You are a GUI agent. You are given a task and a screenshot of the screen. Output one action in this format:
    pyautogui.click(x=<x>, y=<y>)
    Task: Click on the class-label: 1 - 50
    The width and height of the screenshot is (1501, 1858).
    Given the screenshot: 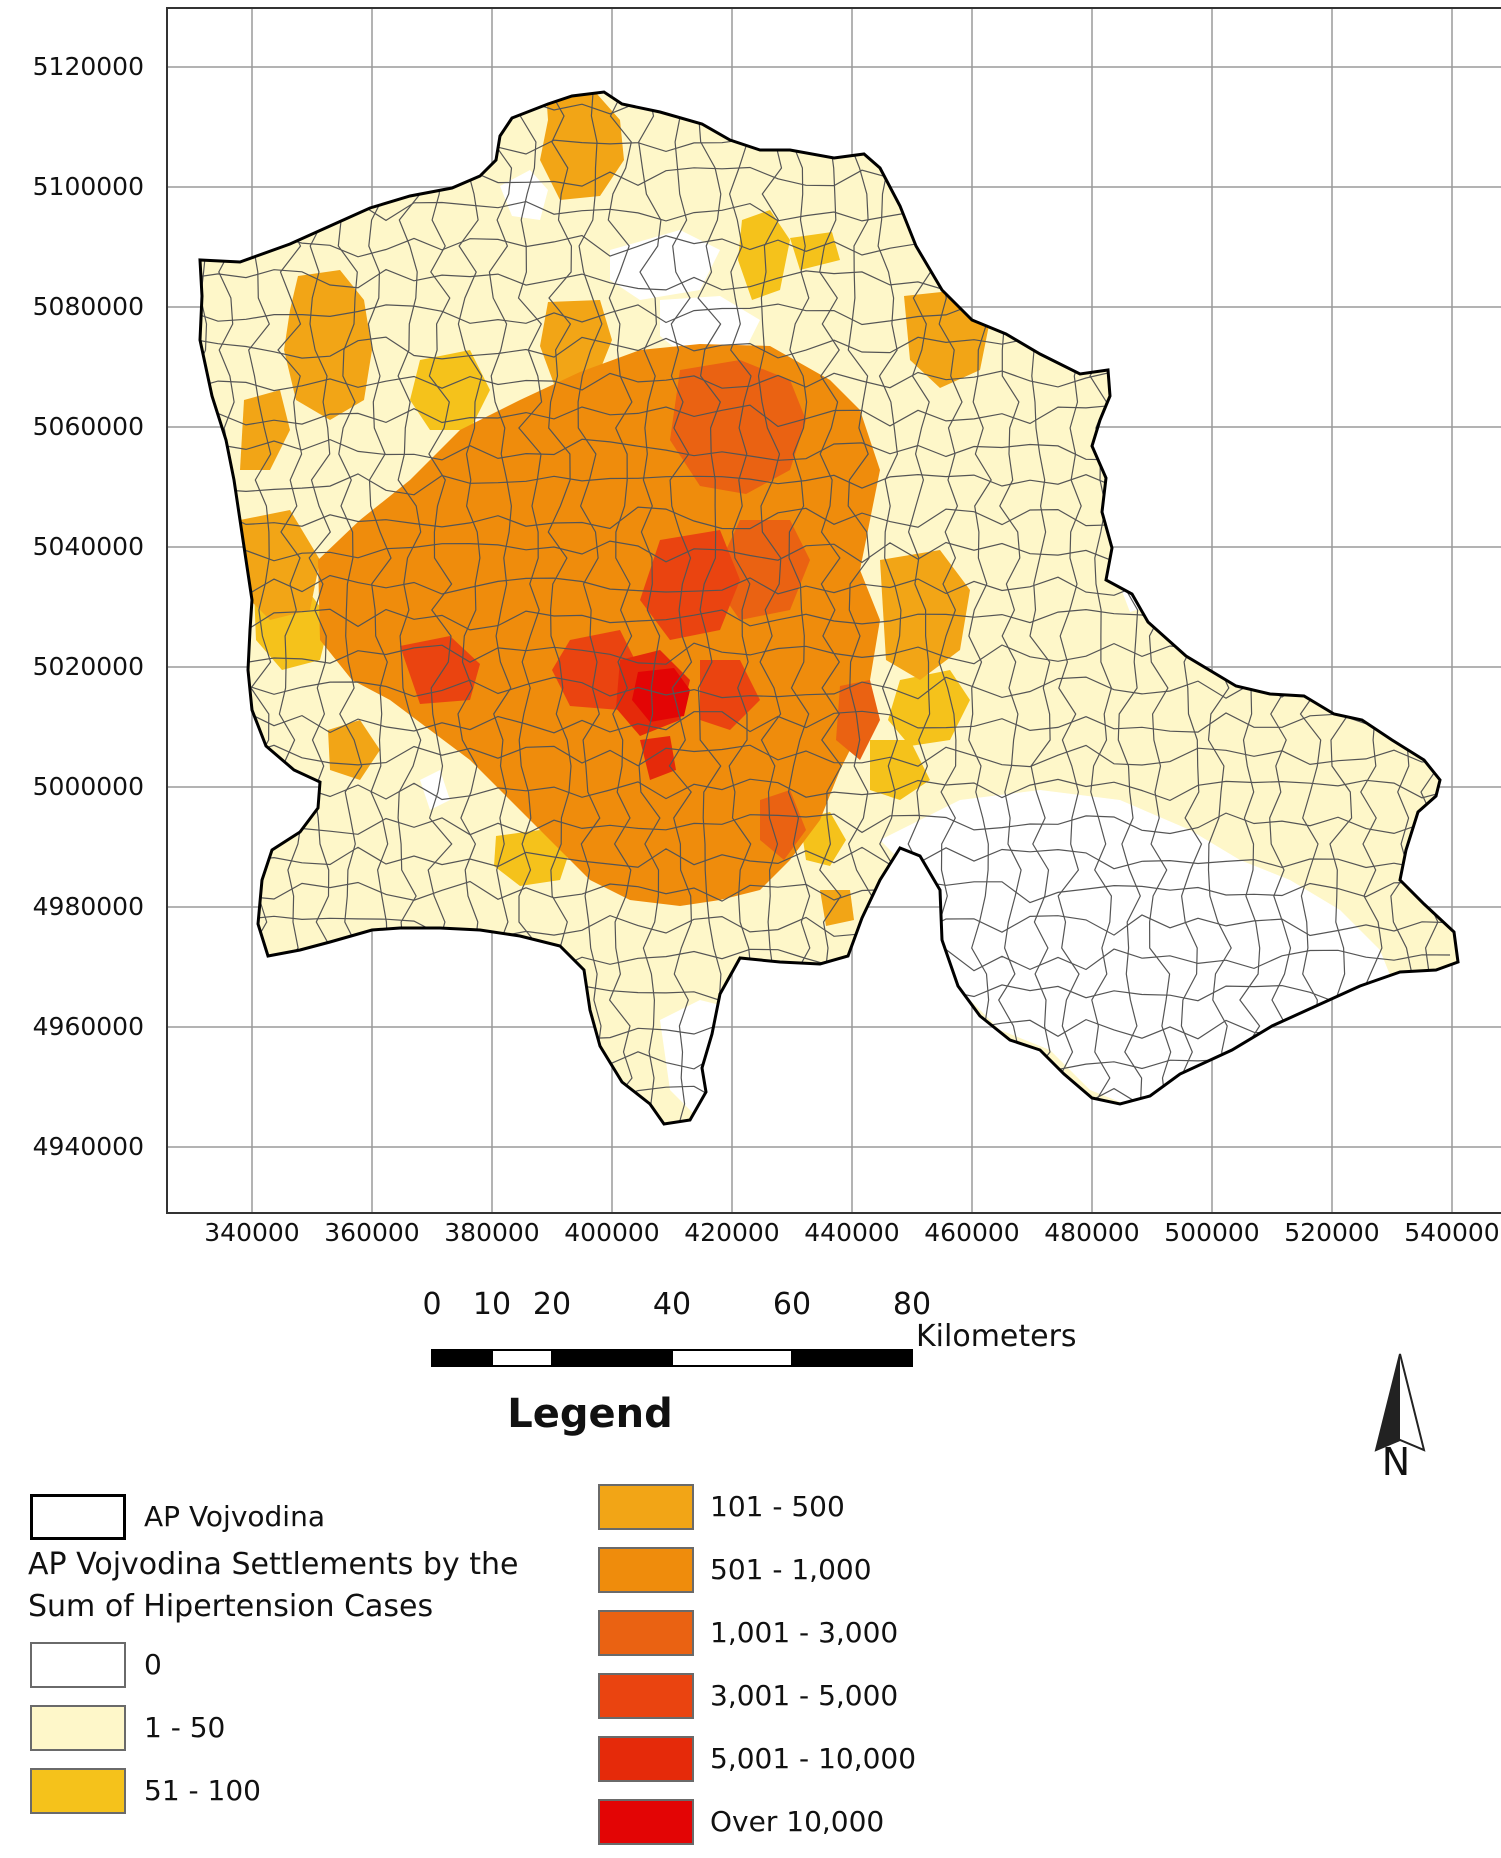 What is the action you would take?
    pyautogui.click(x=185, y=1727)
    